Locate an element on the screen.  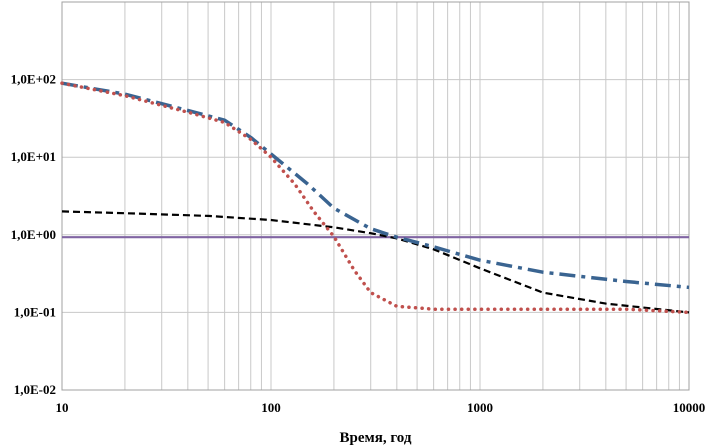
y-tick-label: 1,0E+02 is located at coordinates (33, 79).